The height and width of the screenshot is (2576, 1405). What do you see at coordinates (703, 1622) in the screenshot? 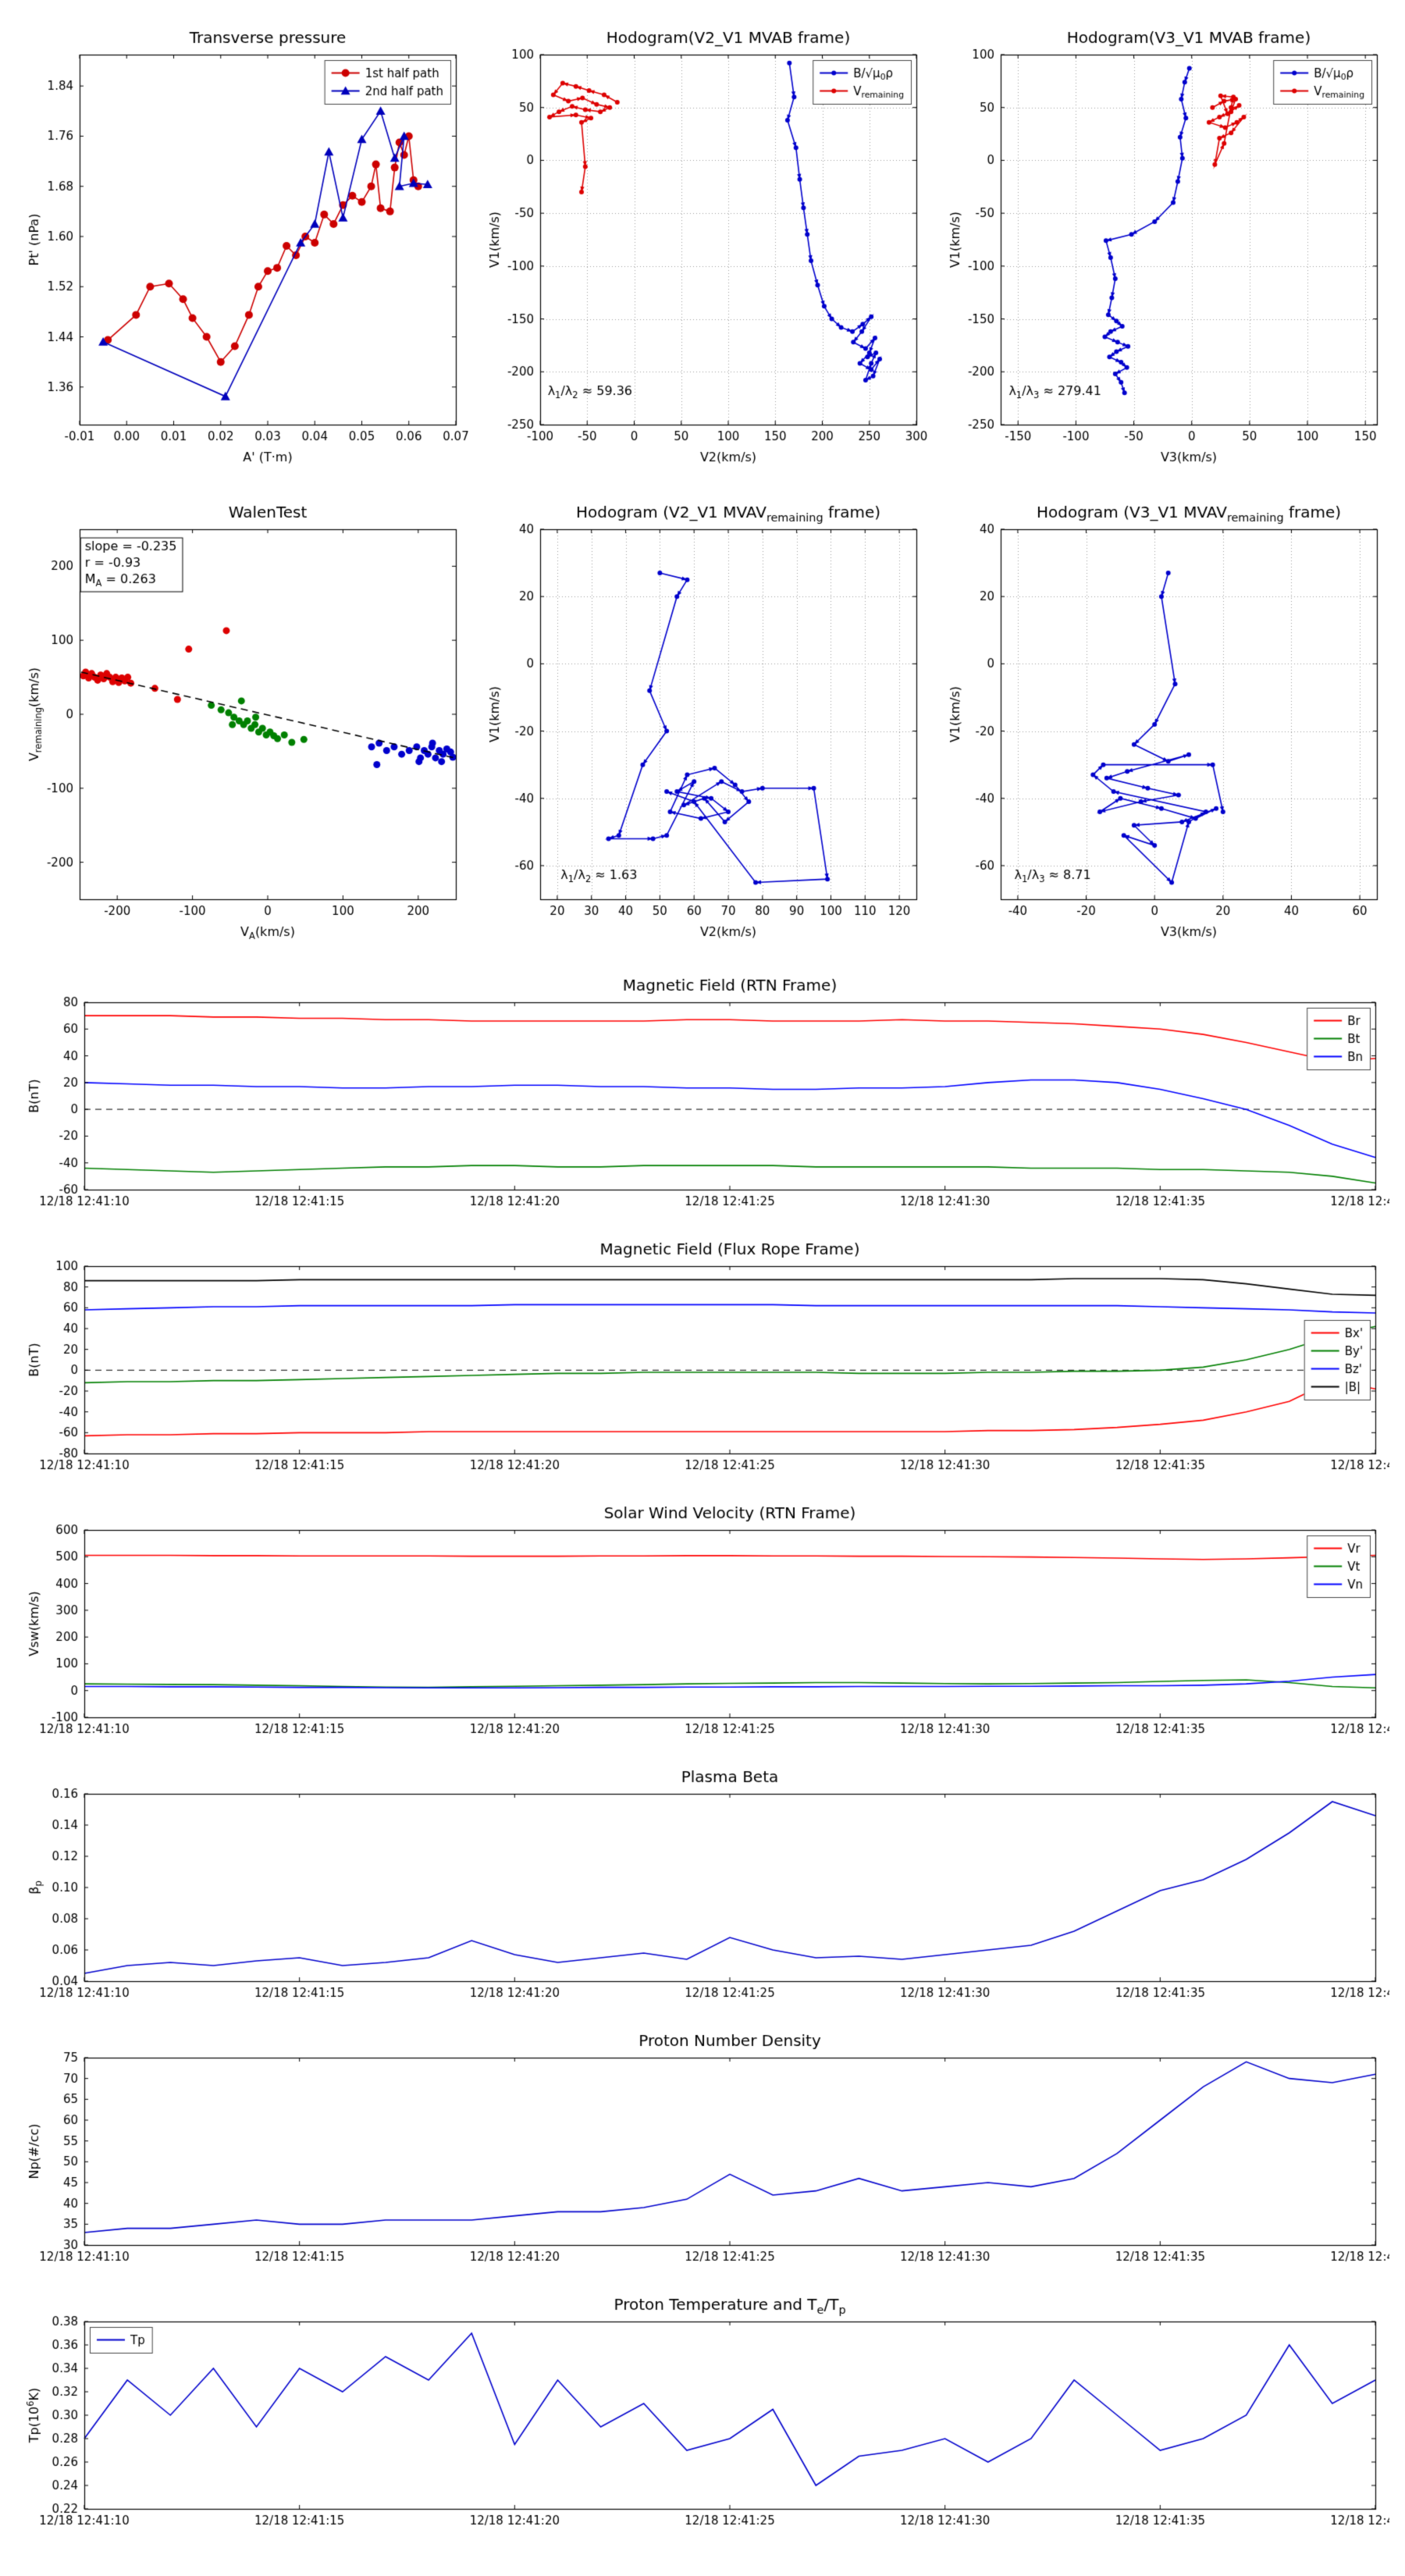
I see `chart-solar-wind-velocity` at bounding box center [703, 1622].